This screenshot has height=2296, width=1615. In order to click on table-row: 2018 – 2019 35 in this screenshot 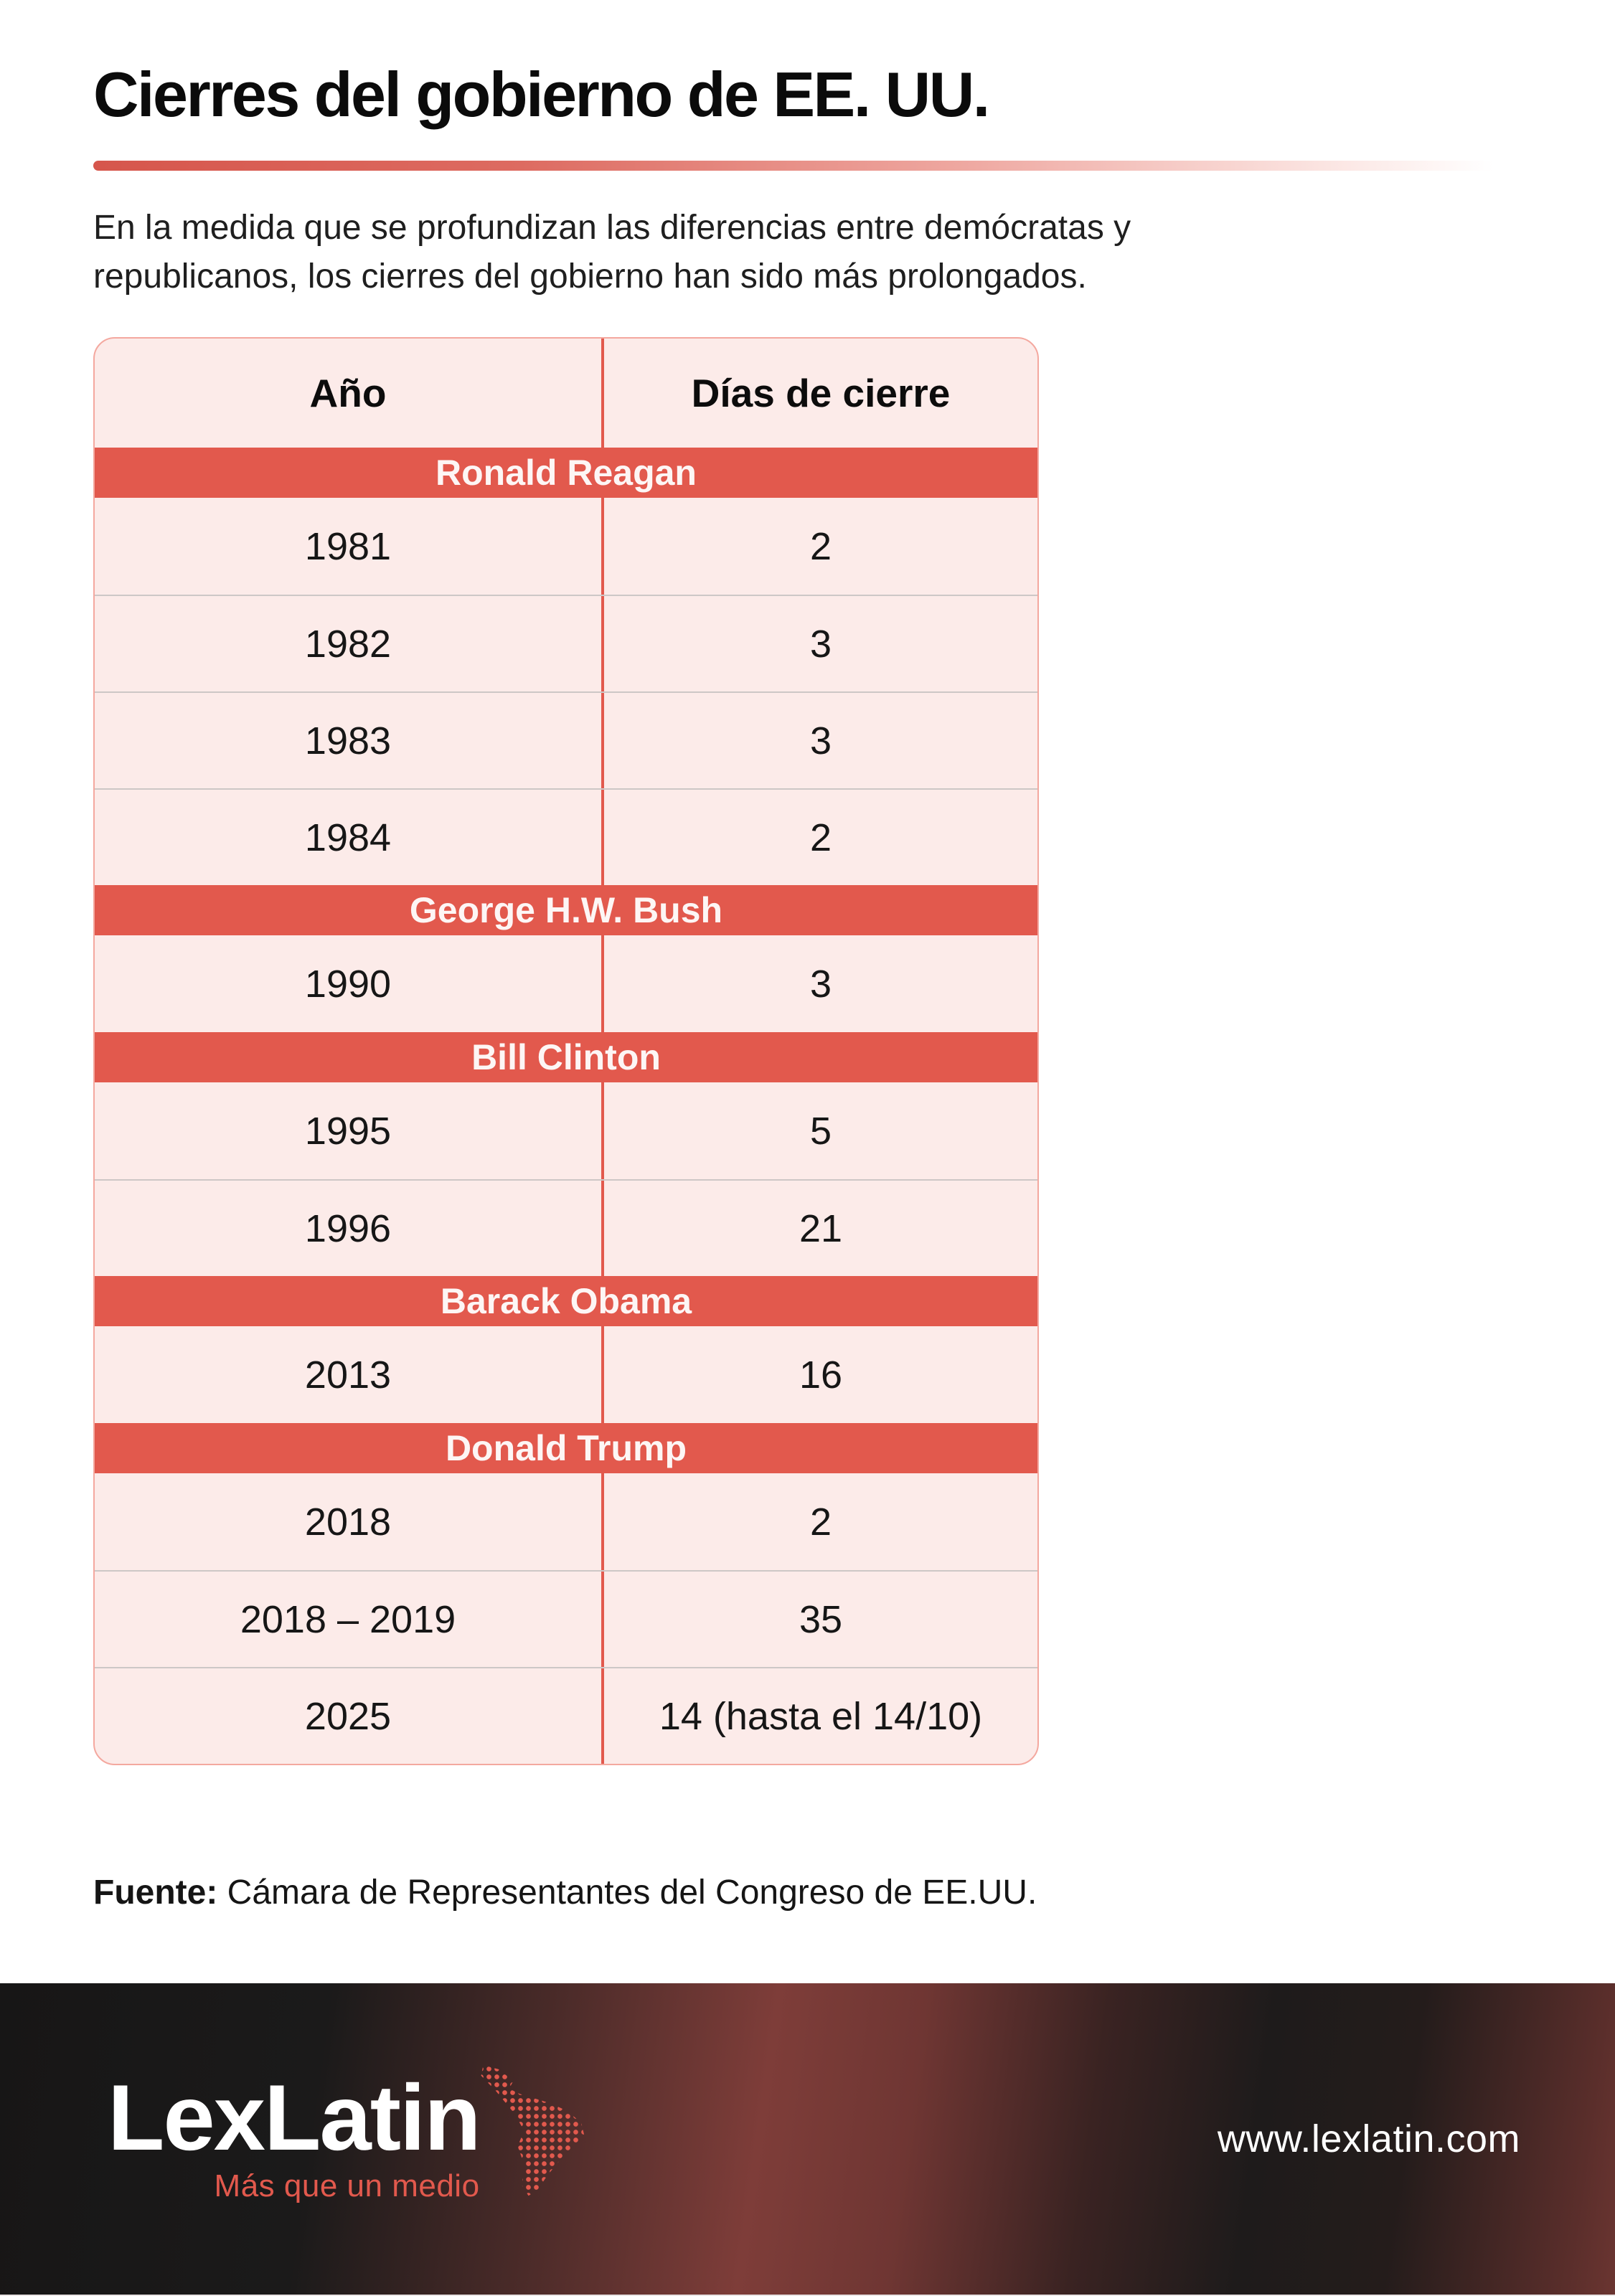, I will do `click(566, 1619)`.